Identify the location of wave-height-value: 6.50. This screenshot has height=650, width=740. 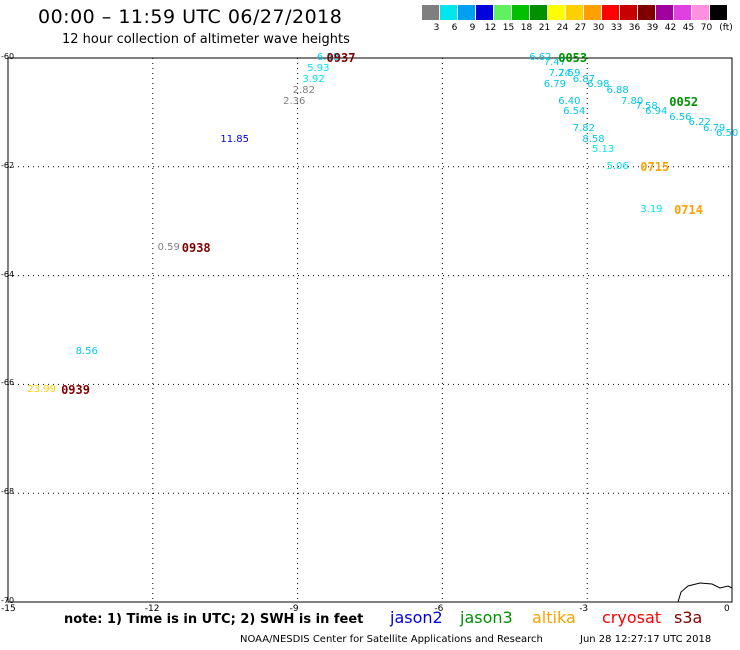
(727, 134).